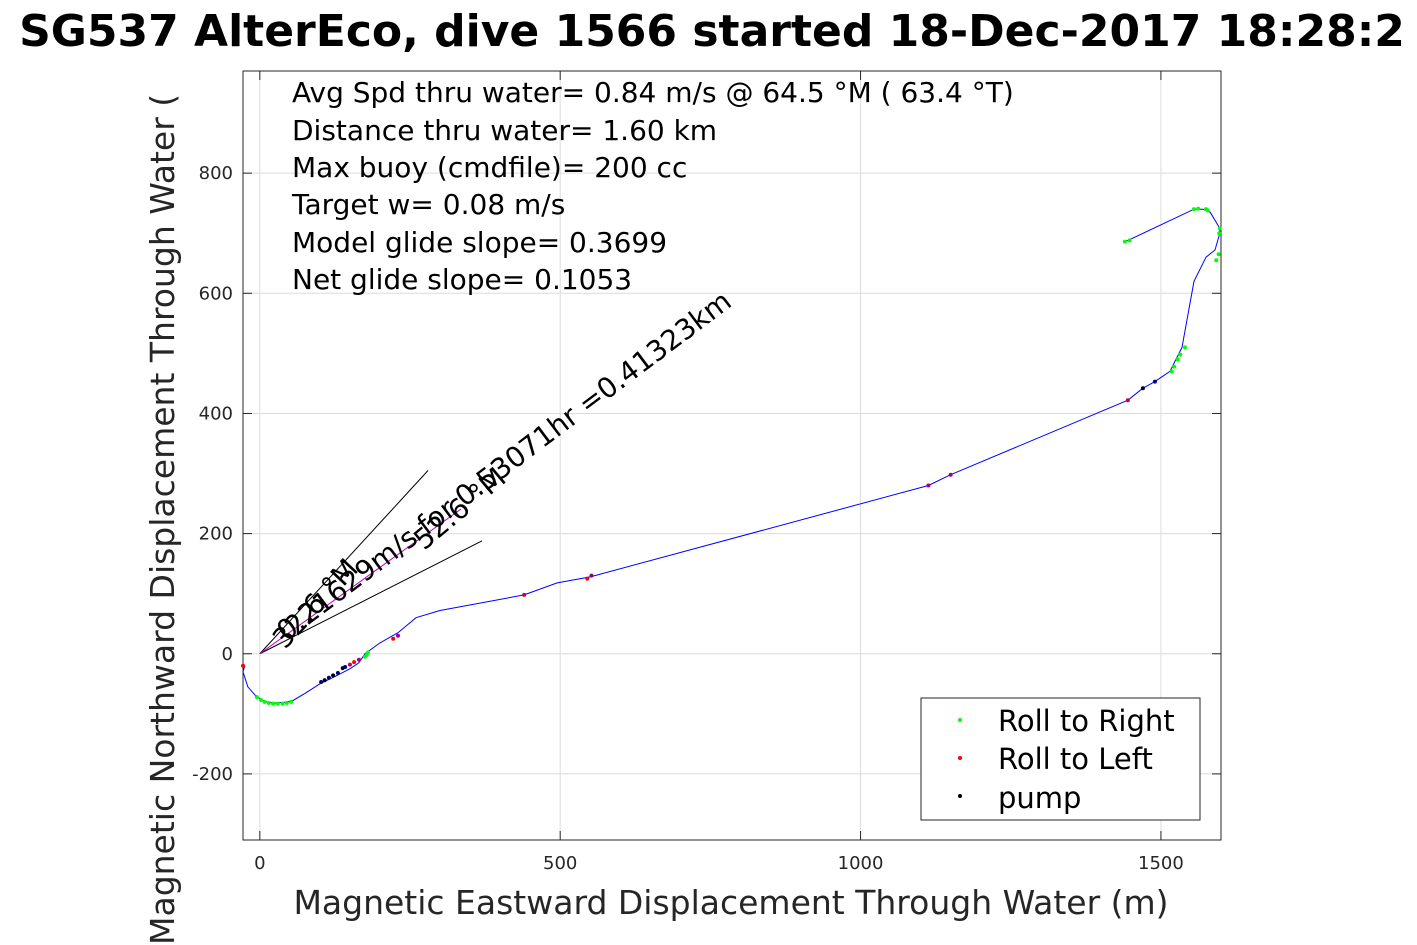 The height and width of the screenshot is (945, 1417). What do you see at coordinates (960, 796) in the screenshot?
I see `legend-marker-pump` at bounding box center [960, 796].